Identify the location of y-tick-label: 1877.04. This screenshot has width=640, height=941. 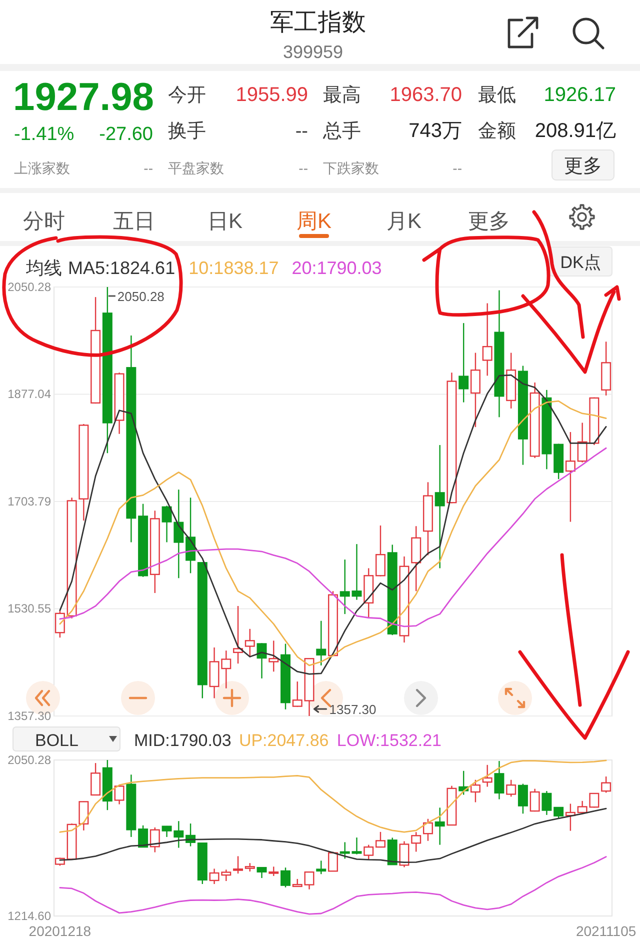
(30, 394).